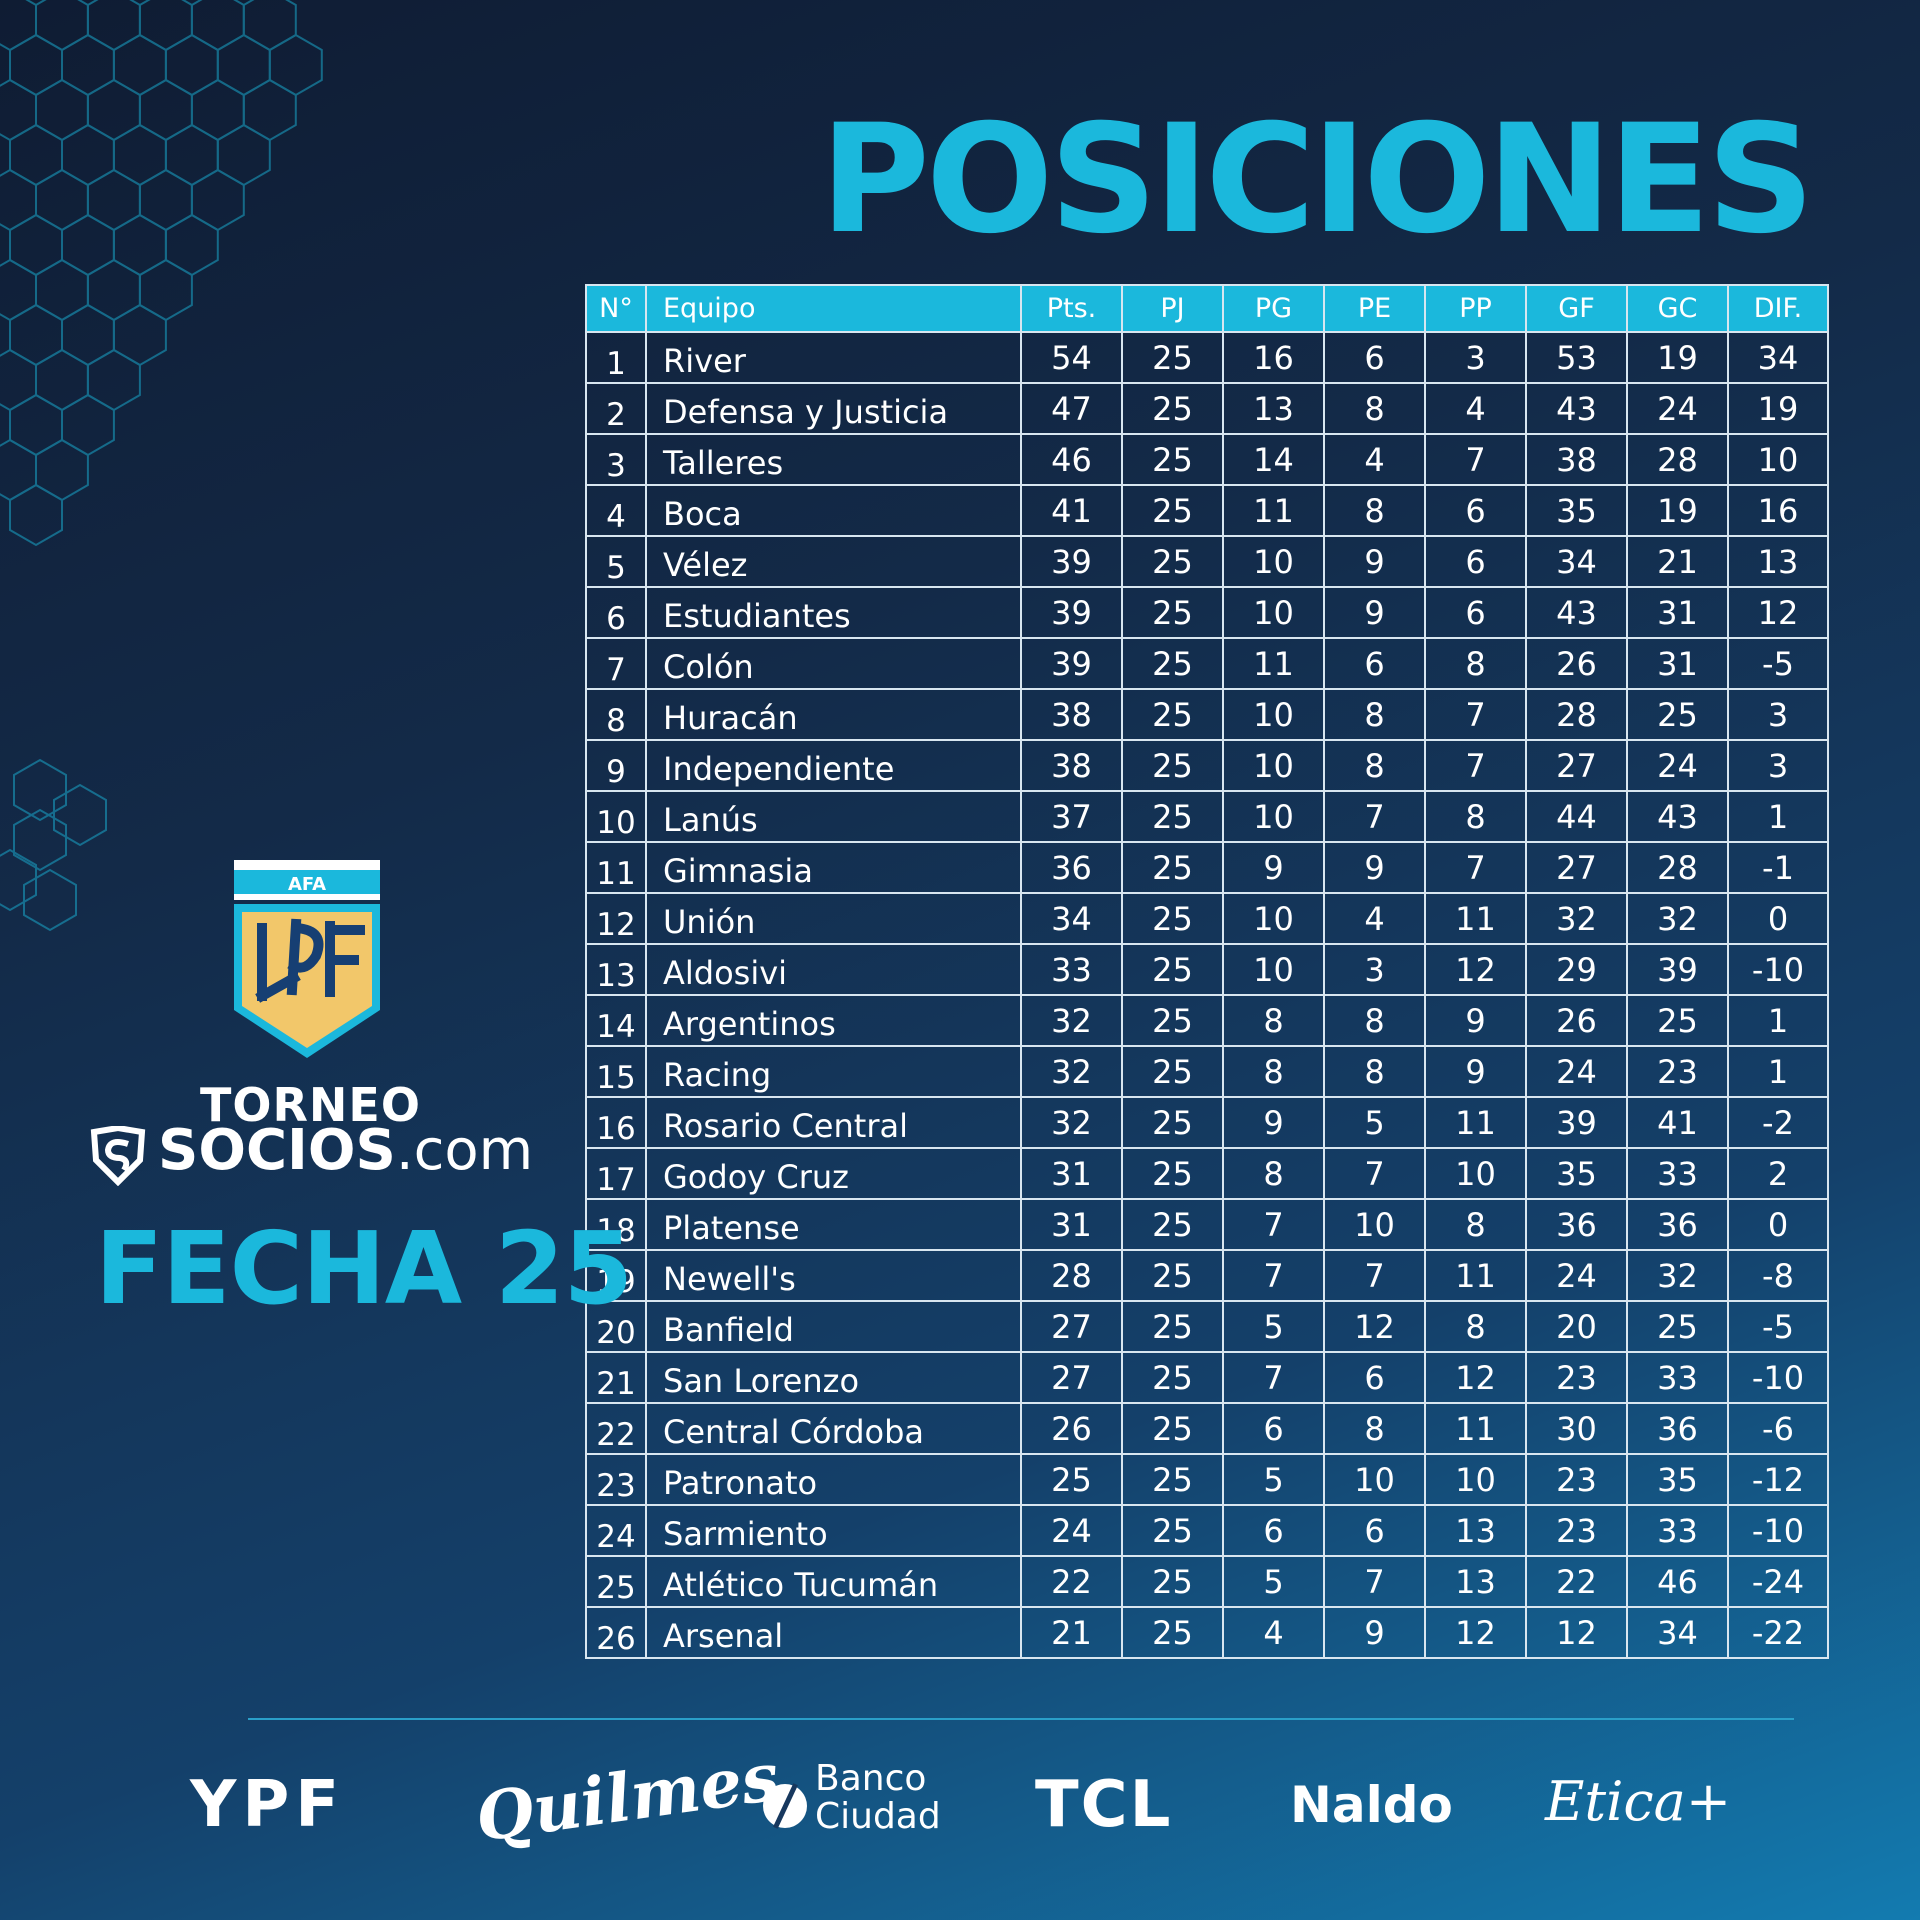 This screenshot has width=1920, height=1920. Describe the element at coordinates (833, 612) in the screenshot. I see `cell-team: Estudiantes` at that location.